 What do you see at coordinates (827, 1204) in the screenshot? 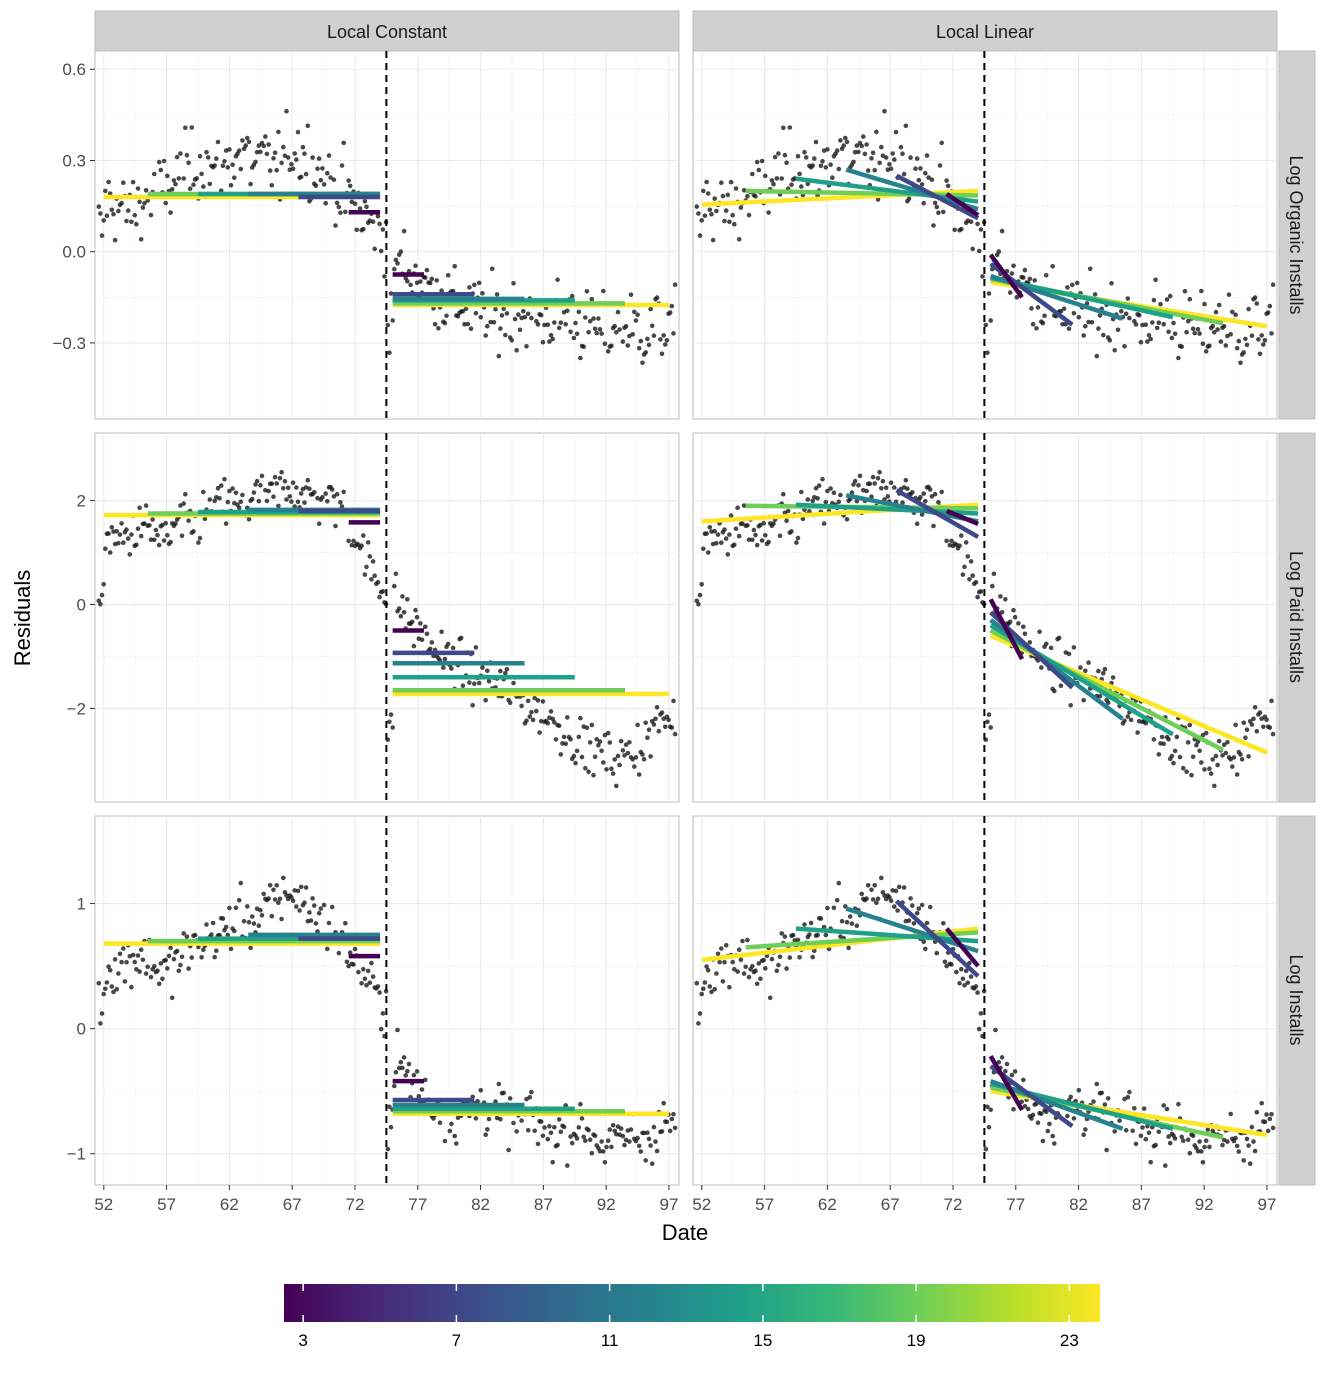
I see `x-tick-label: 62` at bounding box center [827, 1204].